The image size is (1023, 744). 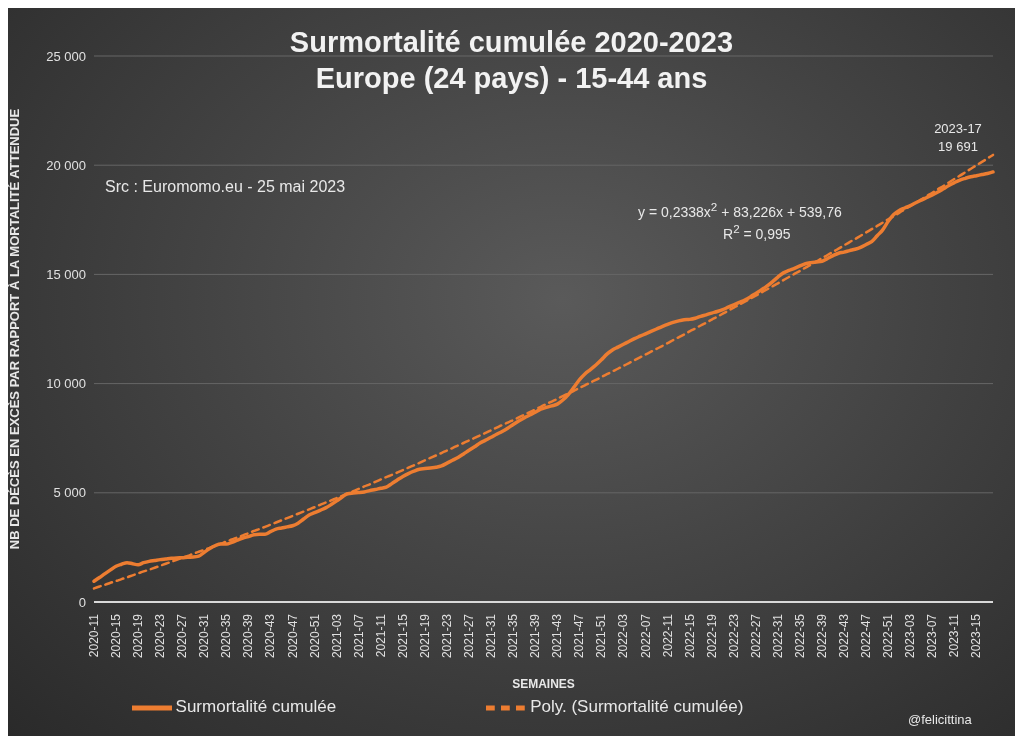 I want to click on y-tick-label: 25 000, so click(x=66, y=56).